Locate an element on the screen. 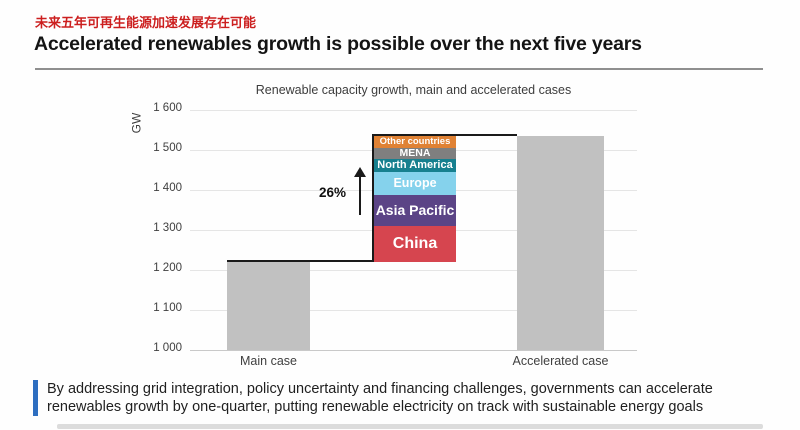 This screenshot has height=430, width=800. segment-other-countries: Other countries is located at coordinates (415, 142).